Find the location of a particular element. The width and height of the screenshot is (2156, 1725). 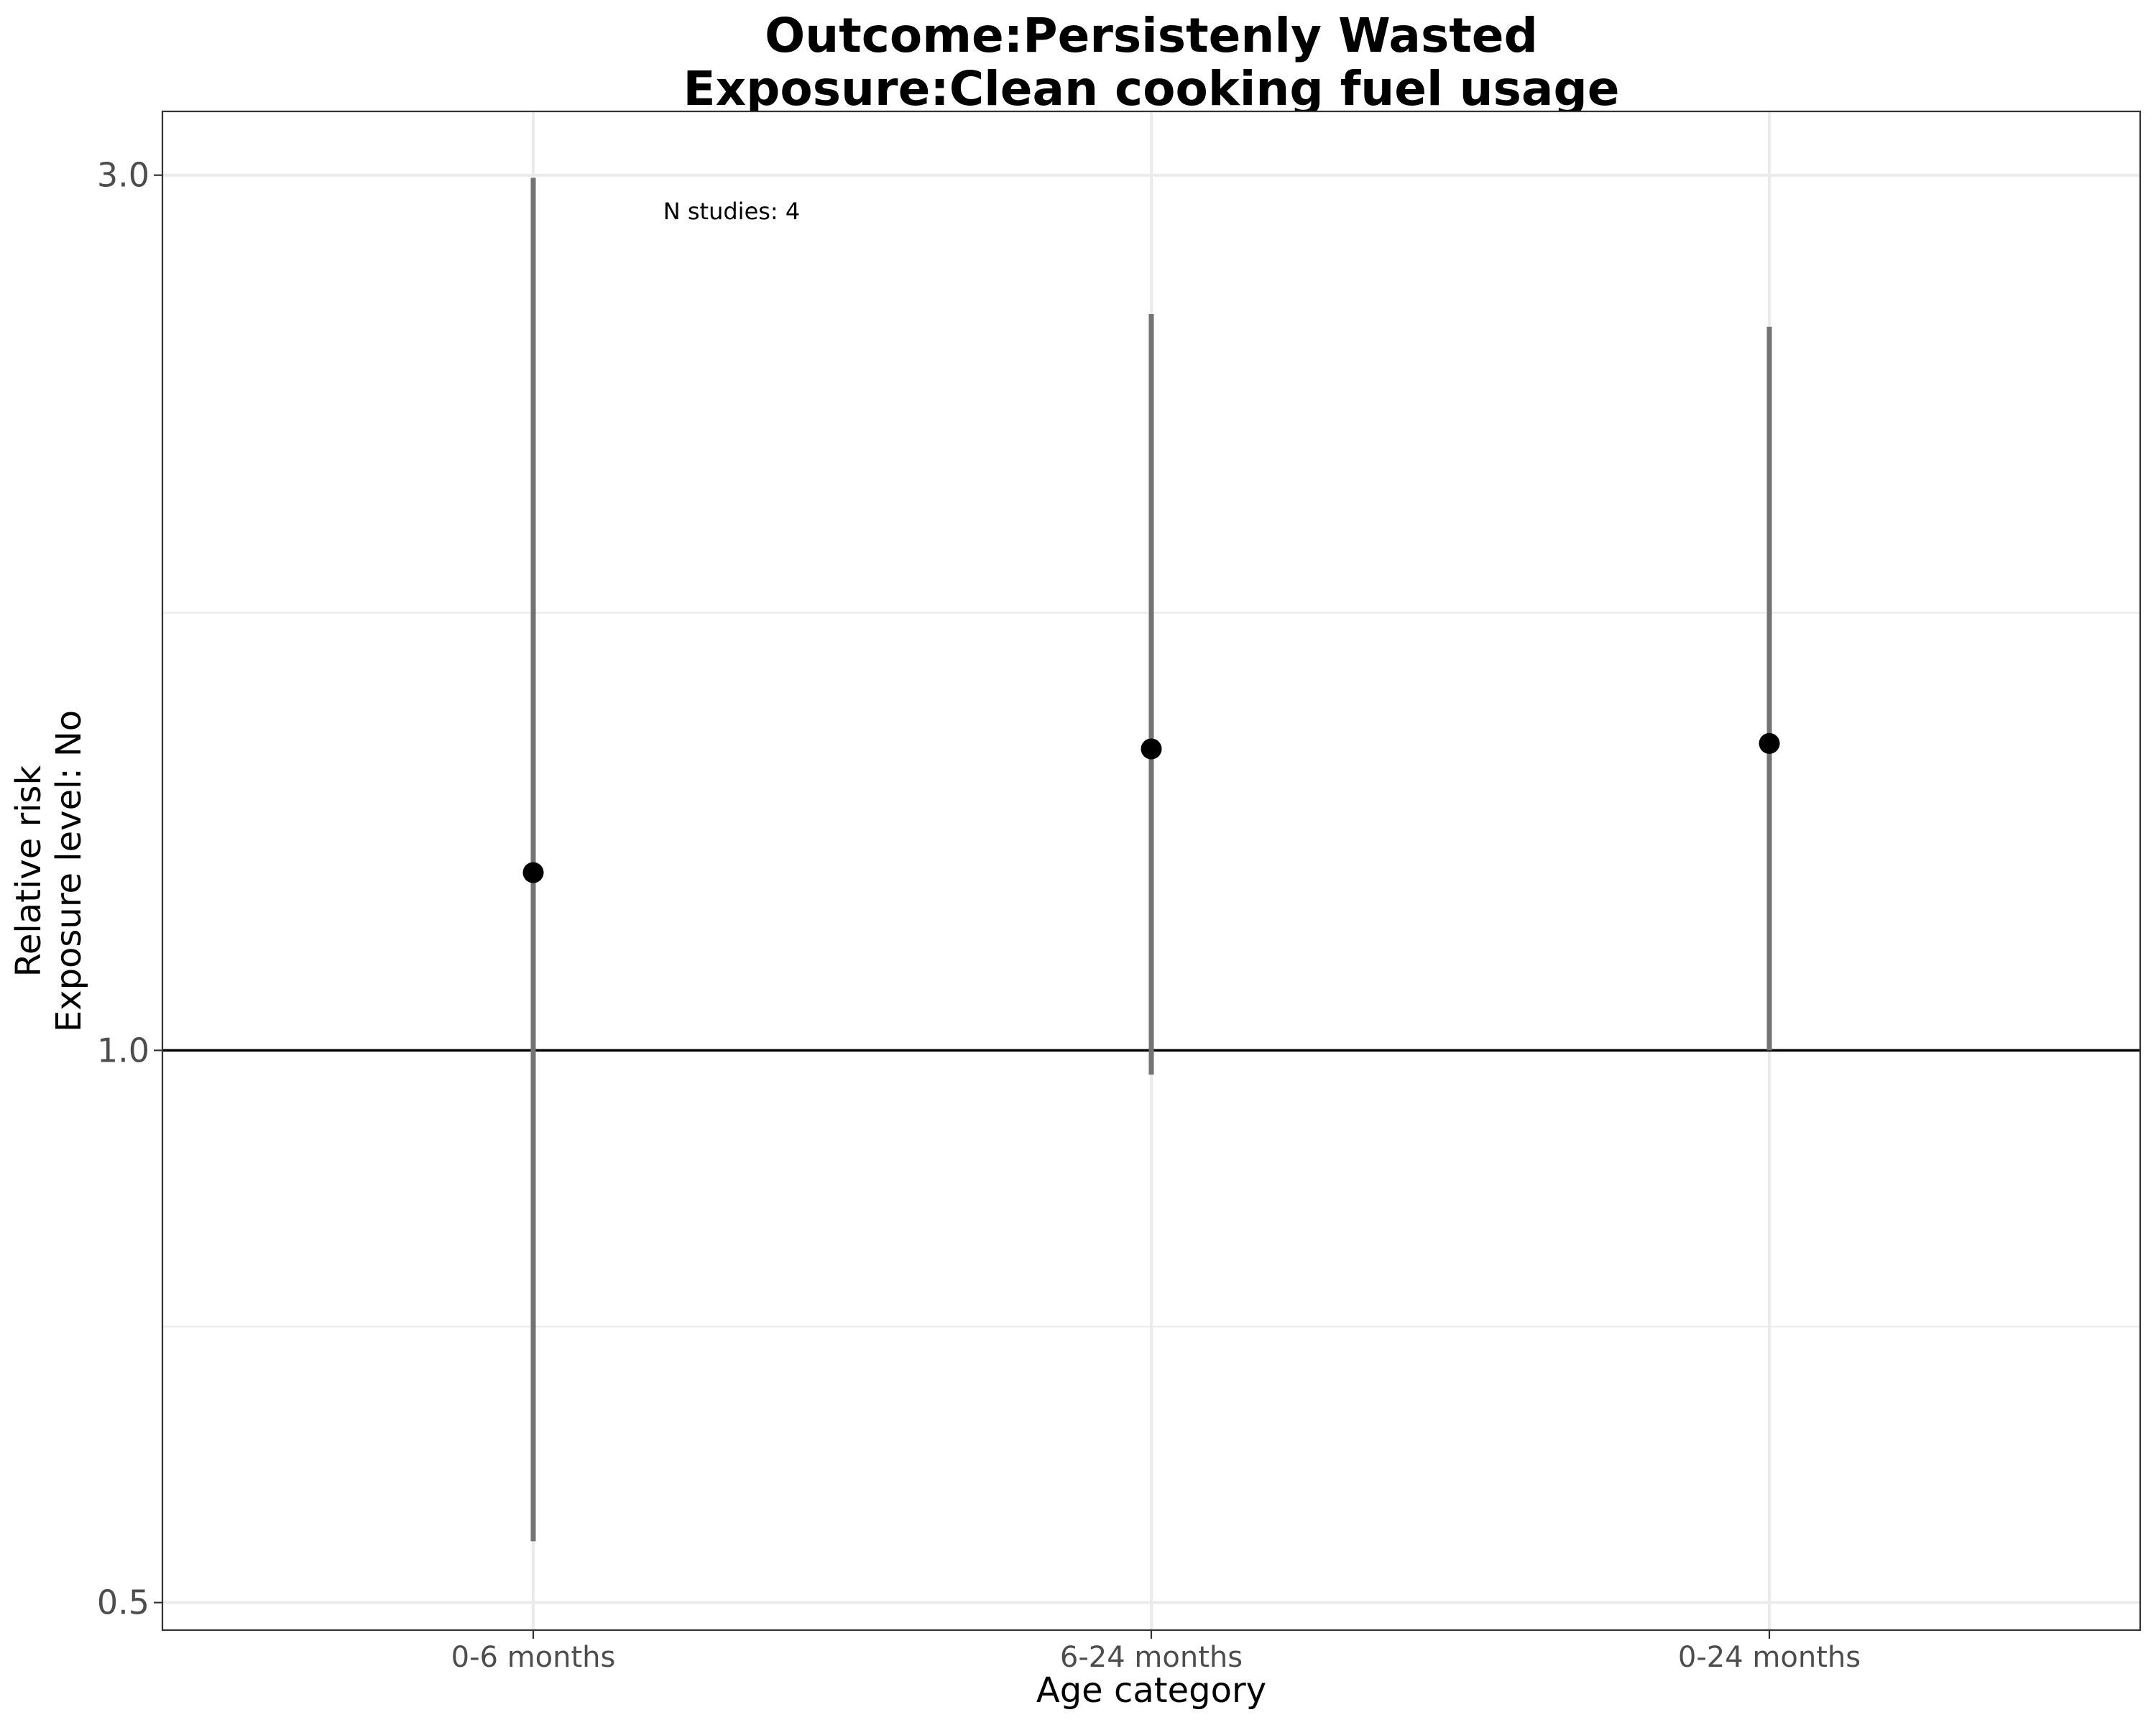

n-studies-annotation: N studies: 4 is located at coordinates (731, 211).